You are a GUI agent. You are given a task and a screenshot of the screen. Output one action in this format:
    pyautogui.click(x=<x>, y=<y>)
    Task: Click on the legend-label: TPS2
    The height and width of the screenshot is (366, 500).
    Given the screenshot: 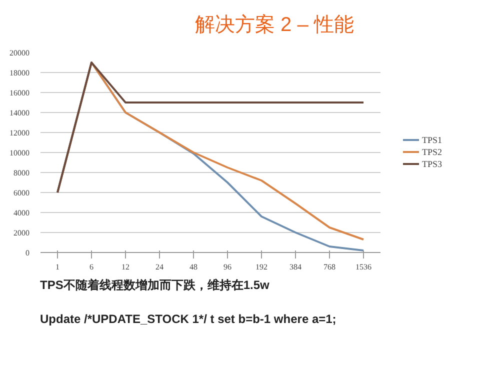 What is the action you would take?
    pyautogui.click(x=432, y=152)
    